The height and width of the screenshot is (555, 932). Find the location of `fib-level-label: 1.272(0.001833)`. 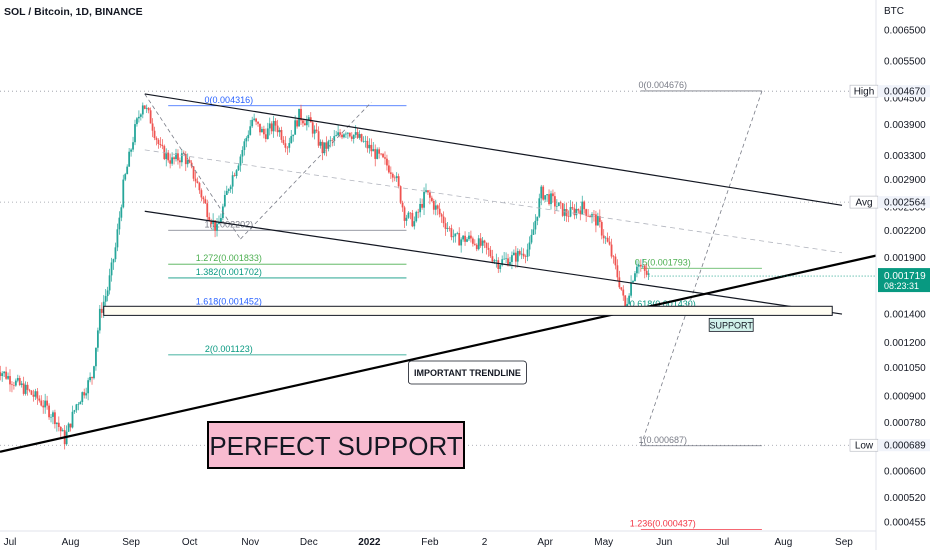

fib-level-label: 1.272(0.001833) is located at coordinates (229, 258).